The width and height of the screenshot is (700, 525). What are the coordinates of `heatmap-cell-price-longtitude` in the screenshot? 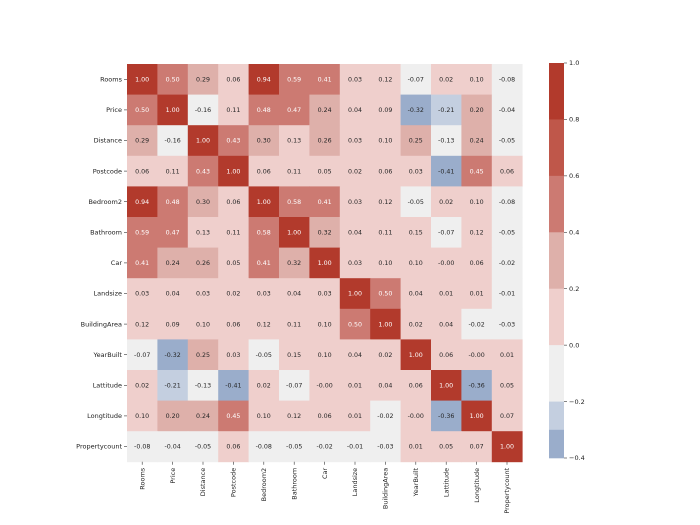 It's located at (477, 110).